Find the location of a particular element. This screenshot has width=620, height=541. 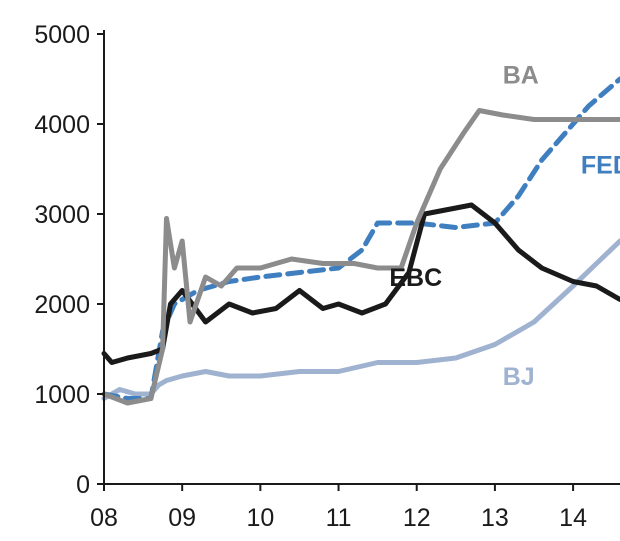

y-tick-label: 3000 is located at coordinates (62, 215).